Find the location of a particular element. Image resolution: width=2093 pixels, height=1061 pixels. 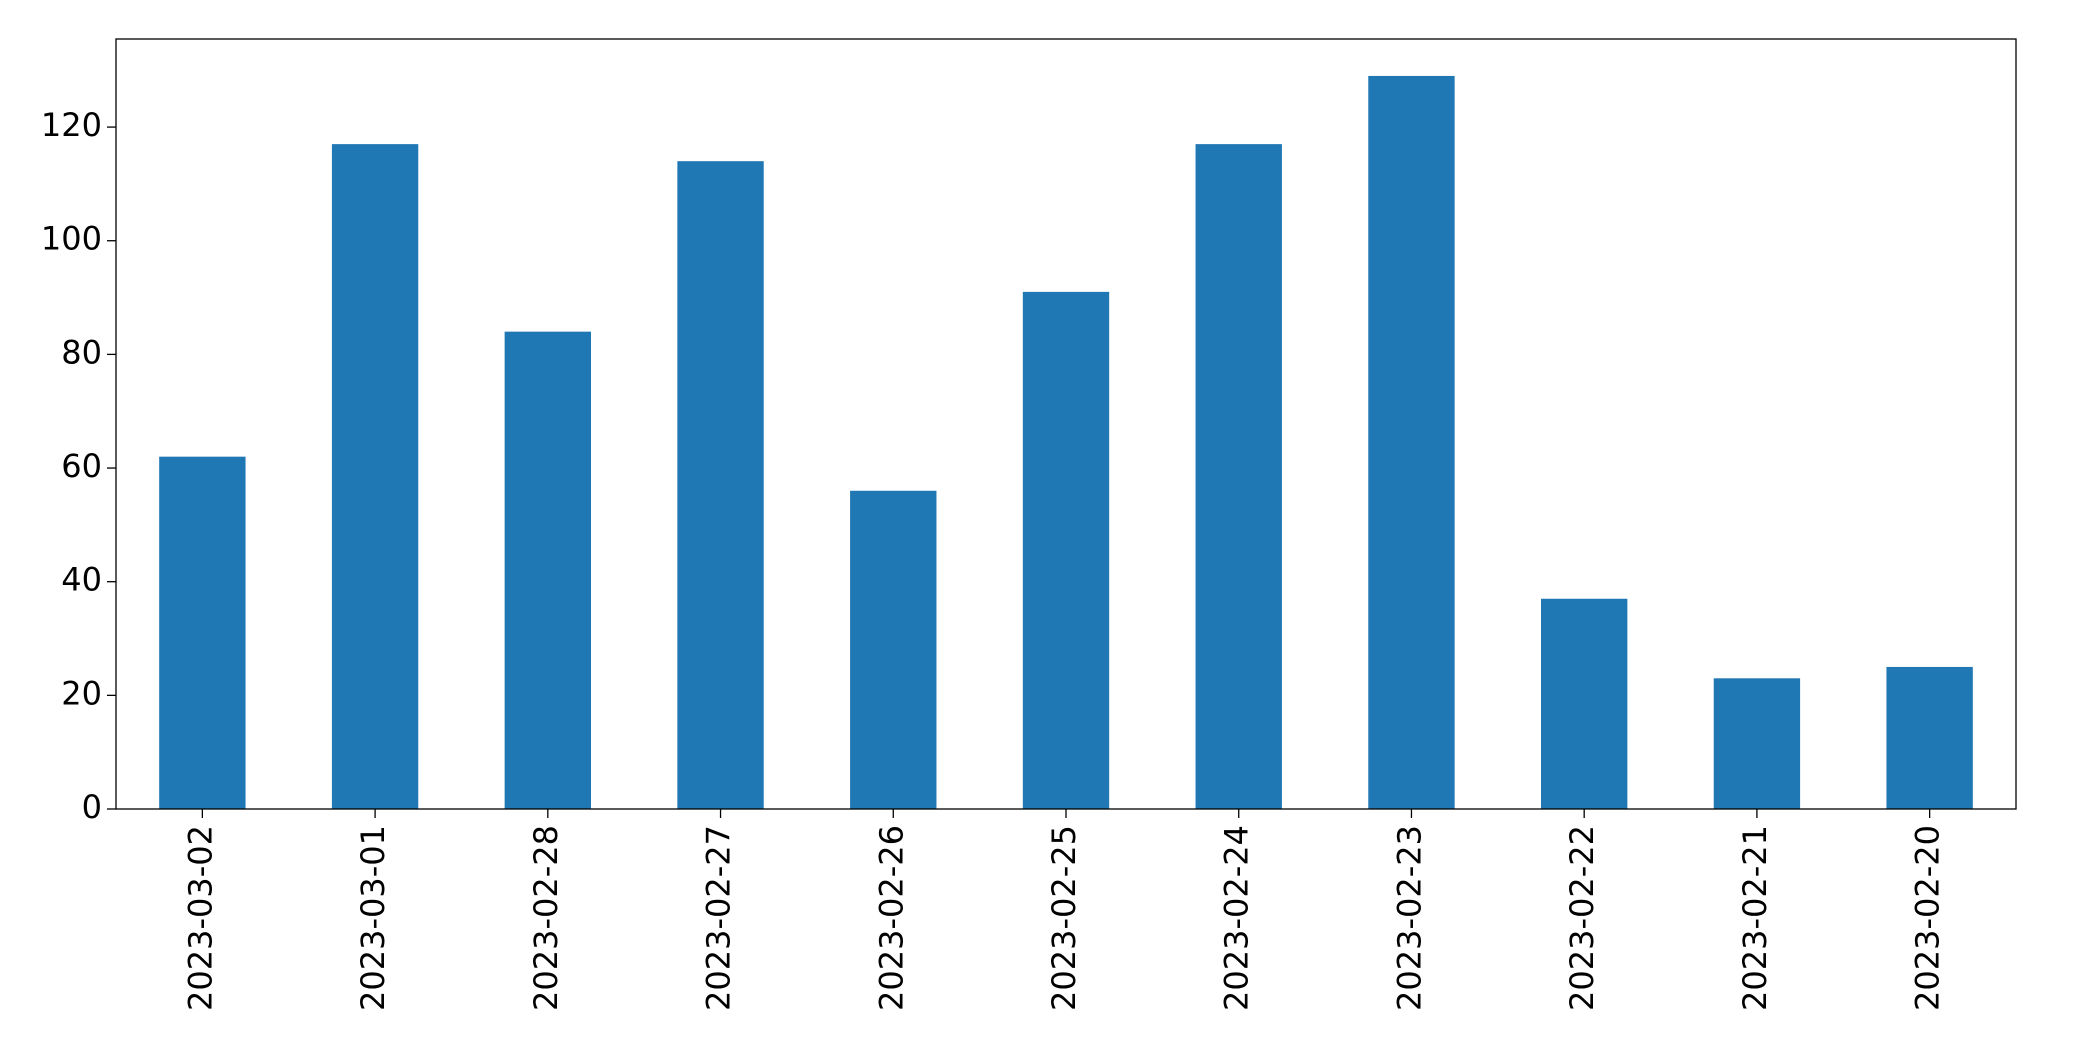

x-tick-label: 2023-02-21 is located at coordinates (1755, 918).